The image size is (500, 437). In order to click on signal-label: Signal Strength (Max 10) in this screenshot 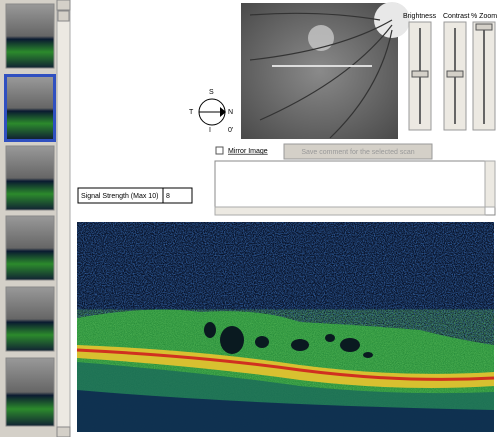, I will do `click(119, 196)`.